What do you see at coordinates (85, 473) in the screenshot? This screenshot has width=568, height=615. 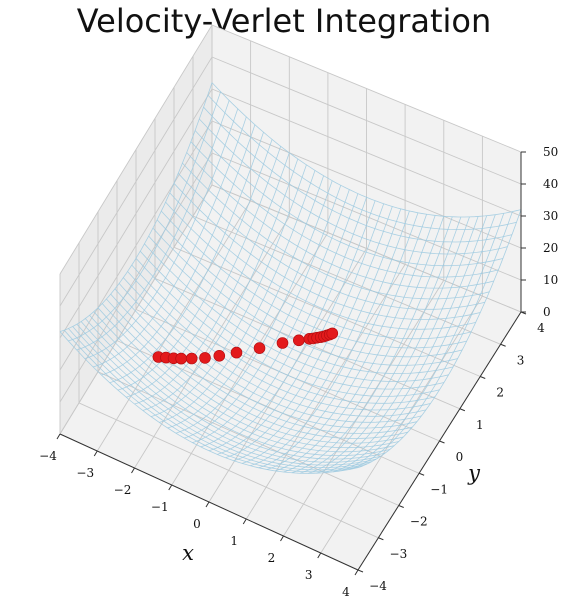 I see `x-tick-label: −3` at bounding box center [85, 473].